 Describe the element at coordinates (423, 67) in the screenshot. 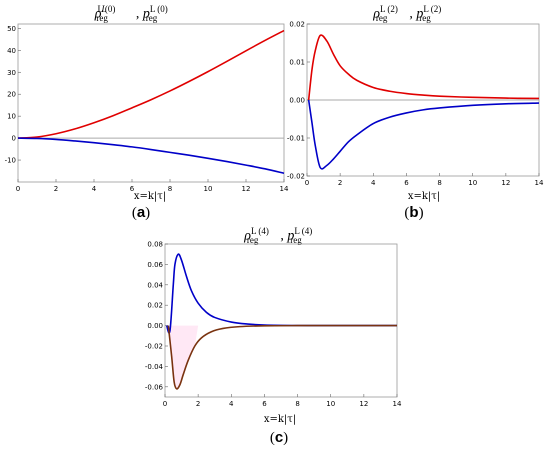

I see `plot-b-red-curve` at that location.